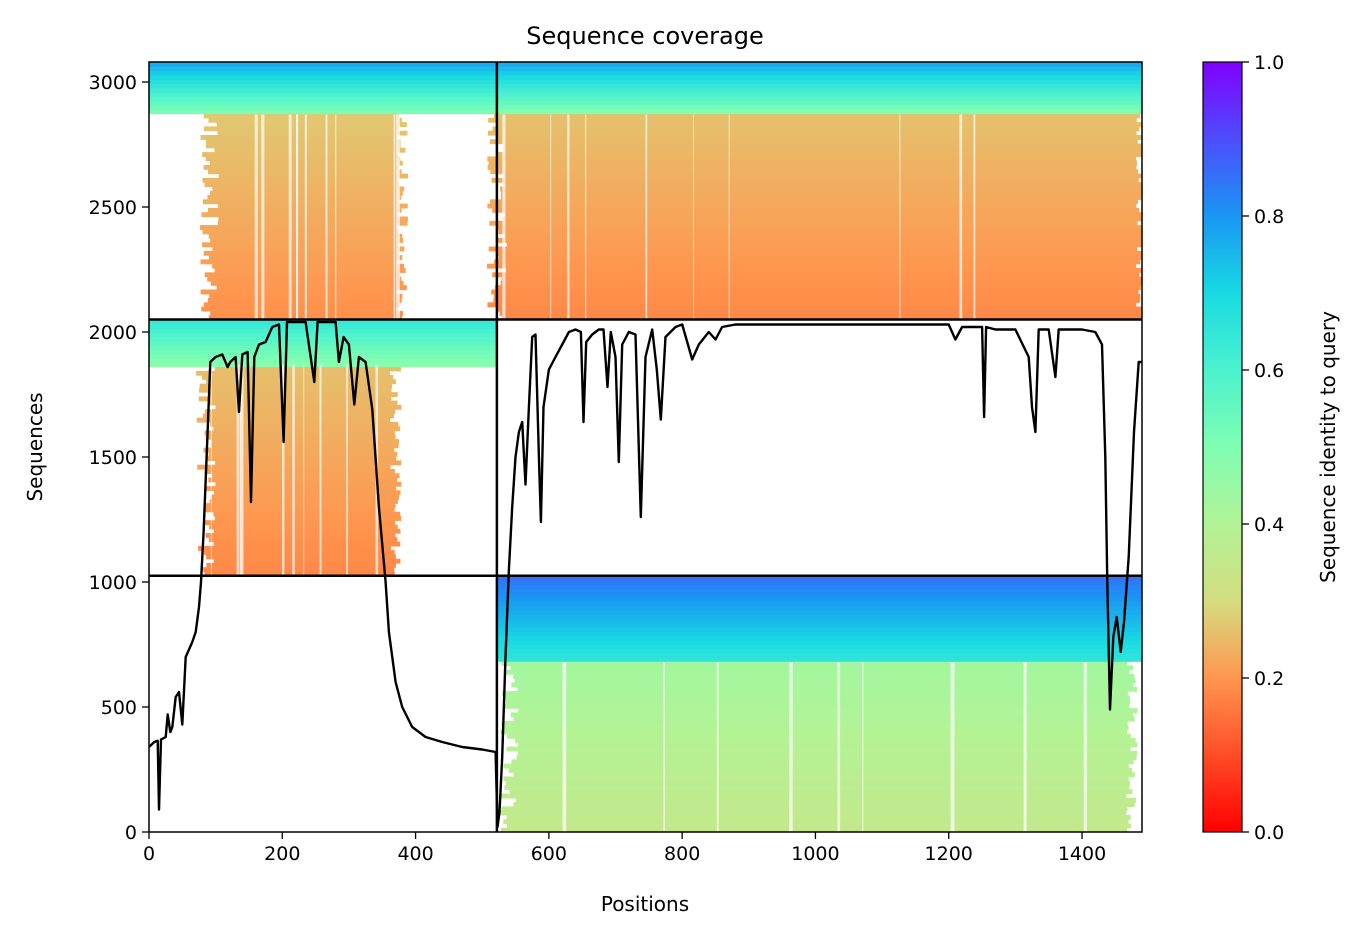 This screenshot has height=939, width=1364. I want to click on chart-title: Sequence coverage, so click(644, 36).